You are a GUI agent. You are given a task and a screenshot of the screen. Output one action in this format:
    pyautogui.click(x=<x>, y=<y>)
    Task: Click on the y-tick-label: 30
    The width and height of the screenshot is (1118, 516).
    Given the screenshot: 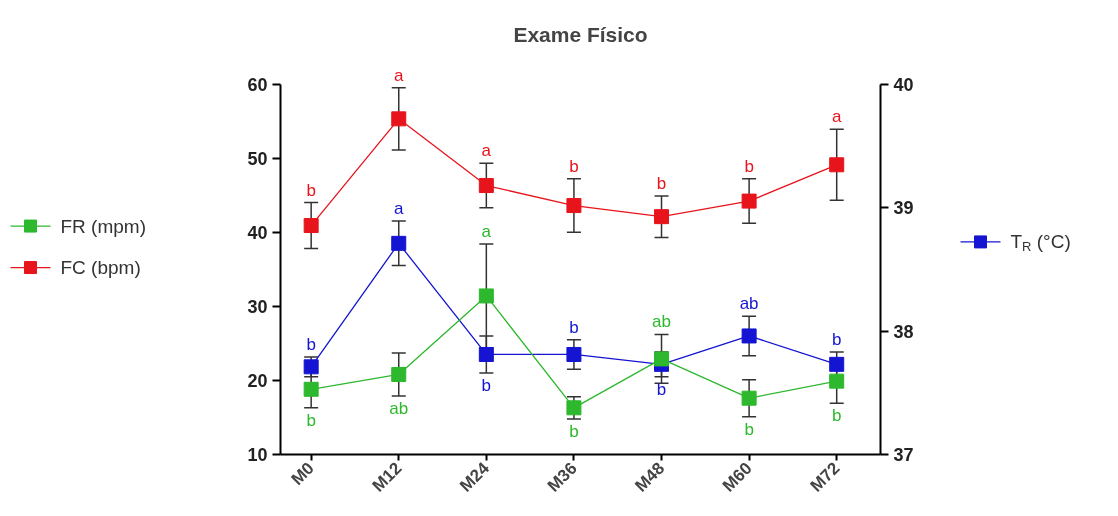 What is the action you would take?
    pyautogui.click(x=257, y=306)
    